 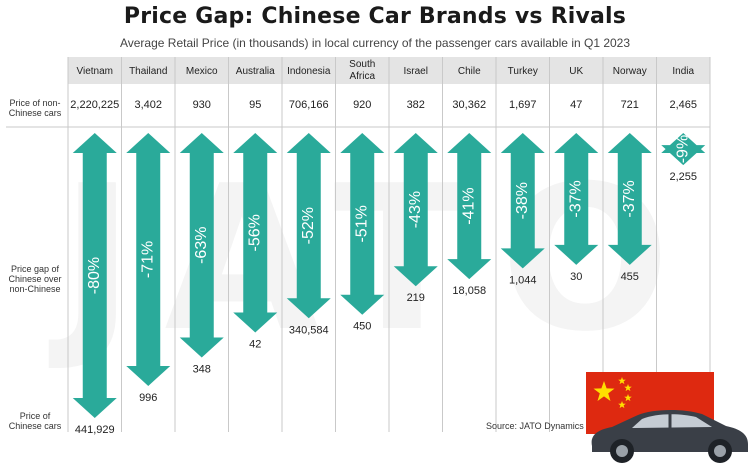 I want to click on chinese-price-label: 340,584, so click(x=309, y=330).